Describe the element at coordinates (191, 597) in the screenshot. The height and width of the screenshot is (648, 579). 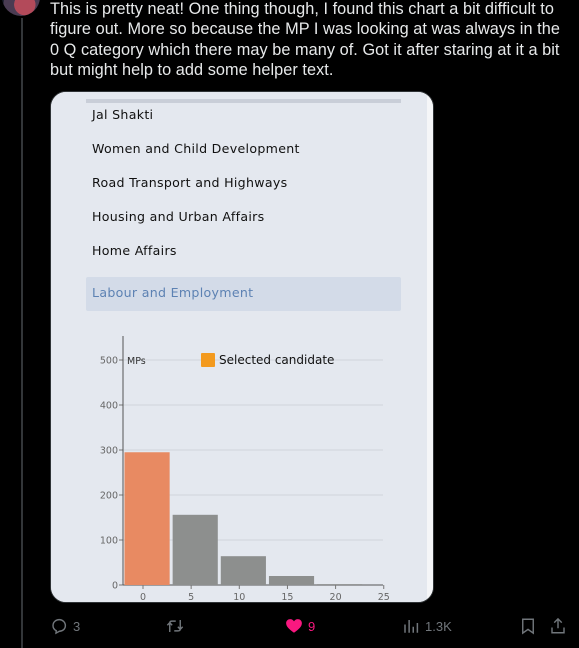
I see `x-tick-label: 5` at that location.